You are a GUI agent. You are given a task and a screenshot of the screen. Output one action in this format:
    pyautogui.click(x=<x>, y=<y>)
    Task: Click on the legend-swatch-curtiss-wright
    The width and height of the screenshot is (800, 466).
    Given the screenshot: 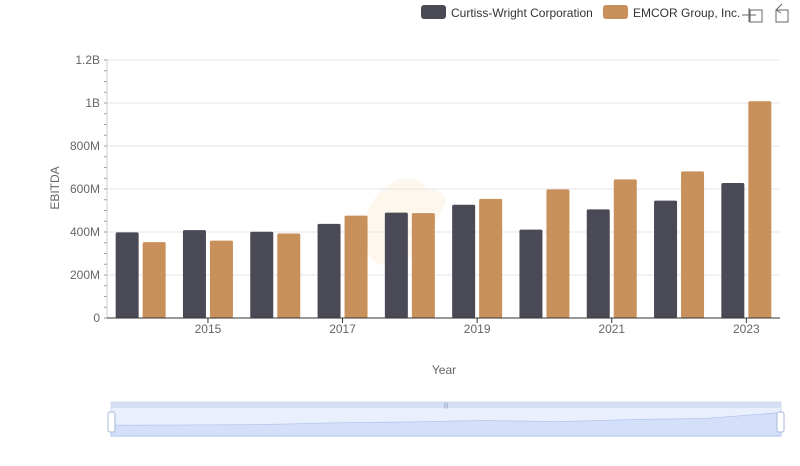 What is the action you would take?
    pyautogui.click(x=433, y=12)
    